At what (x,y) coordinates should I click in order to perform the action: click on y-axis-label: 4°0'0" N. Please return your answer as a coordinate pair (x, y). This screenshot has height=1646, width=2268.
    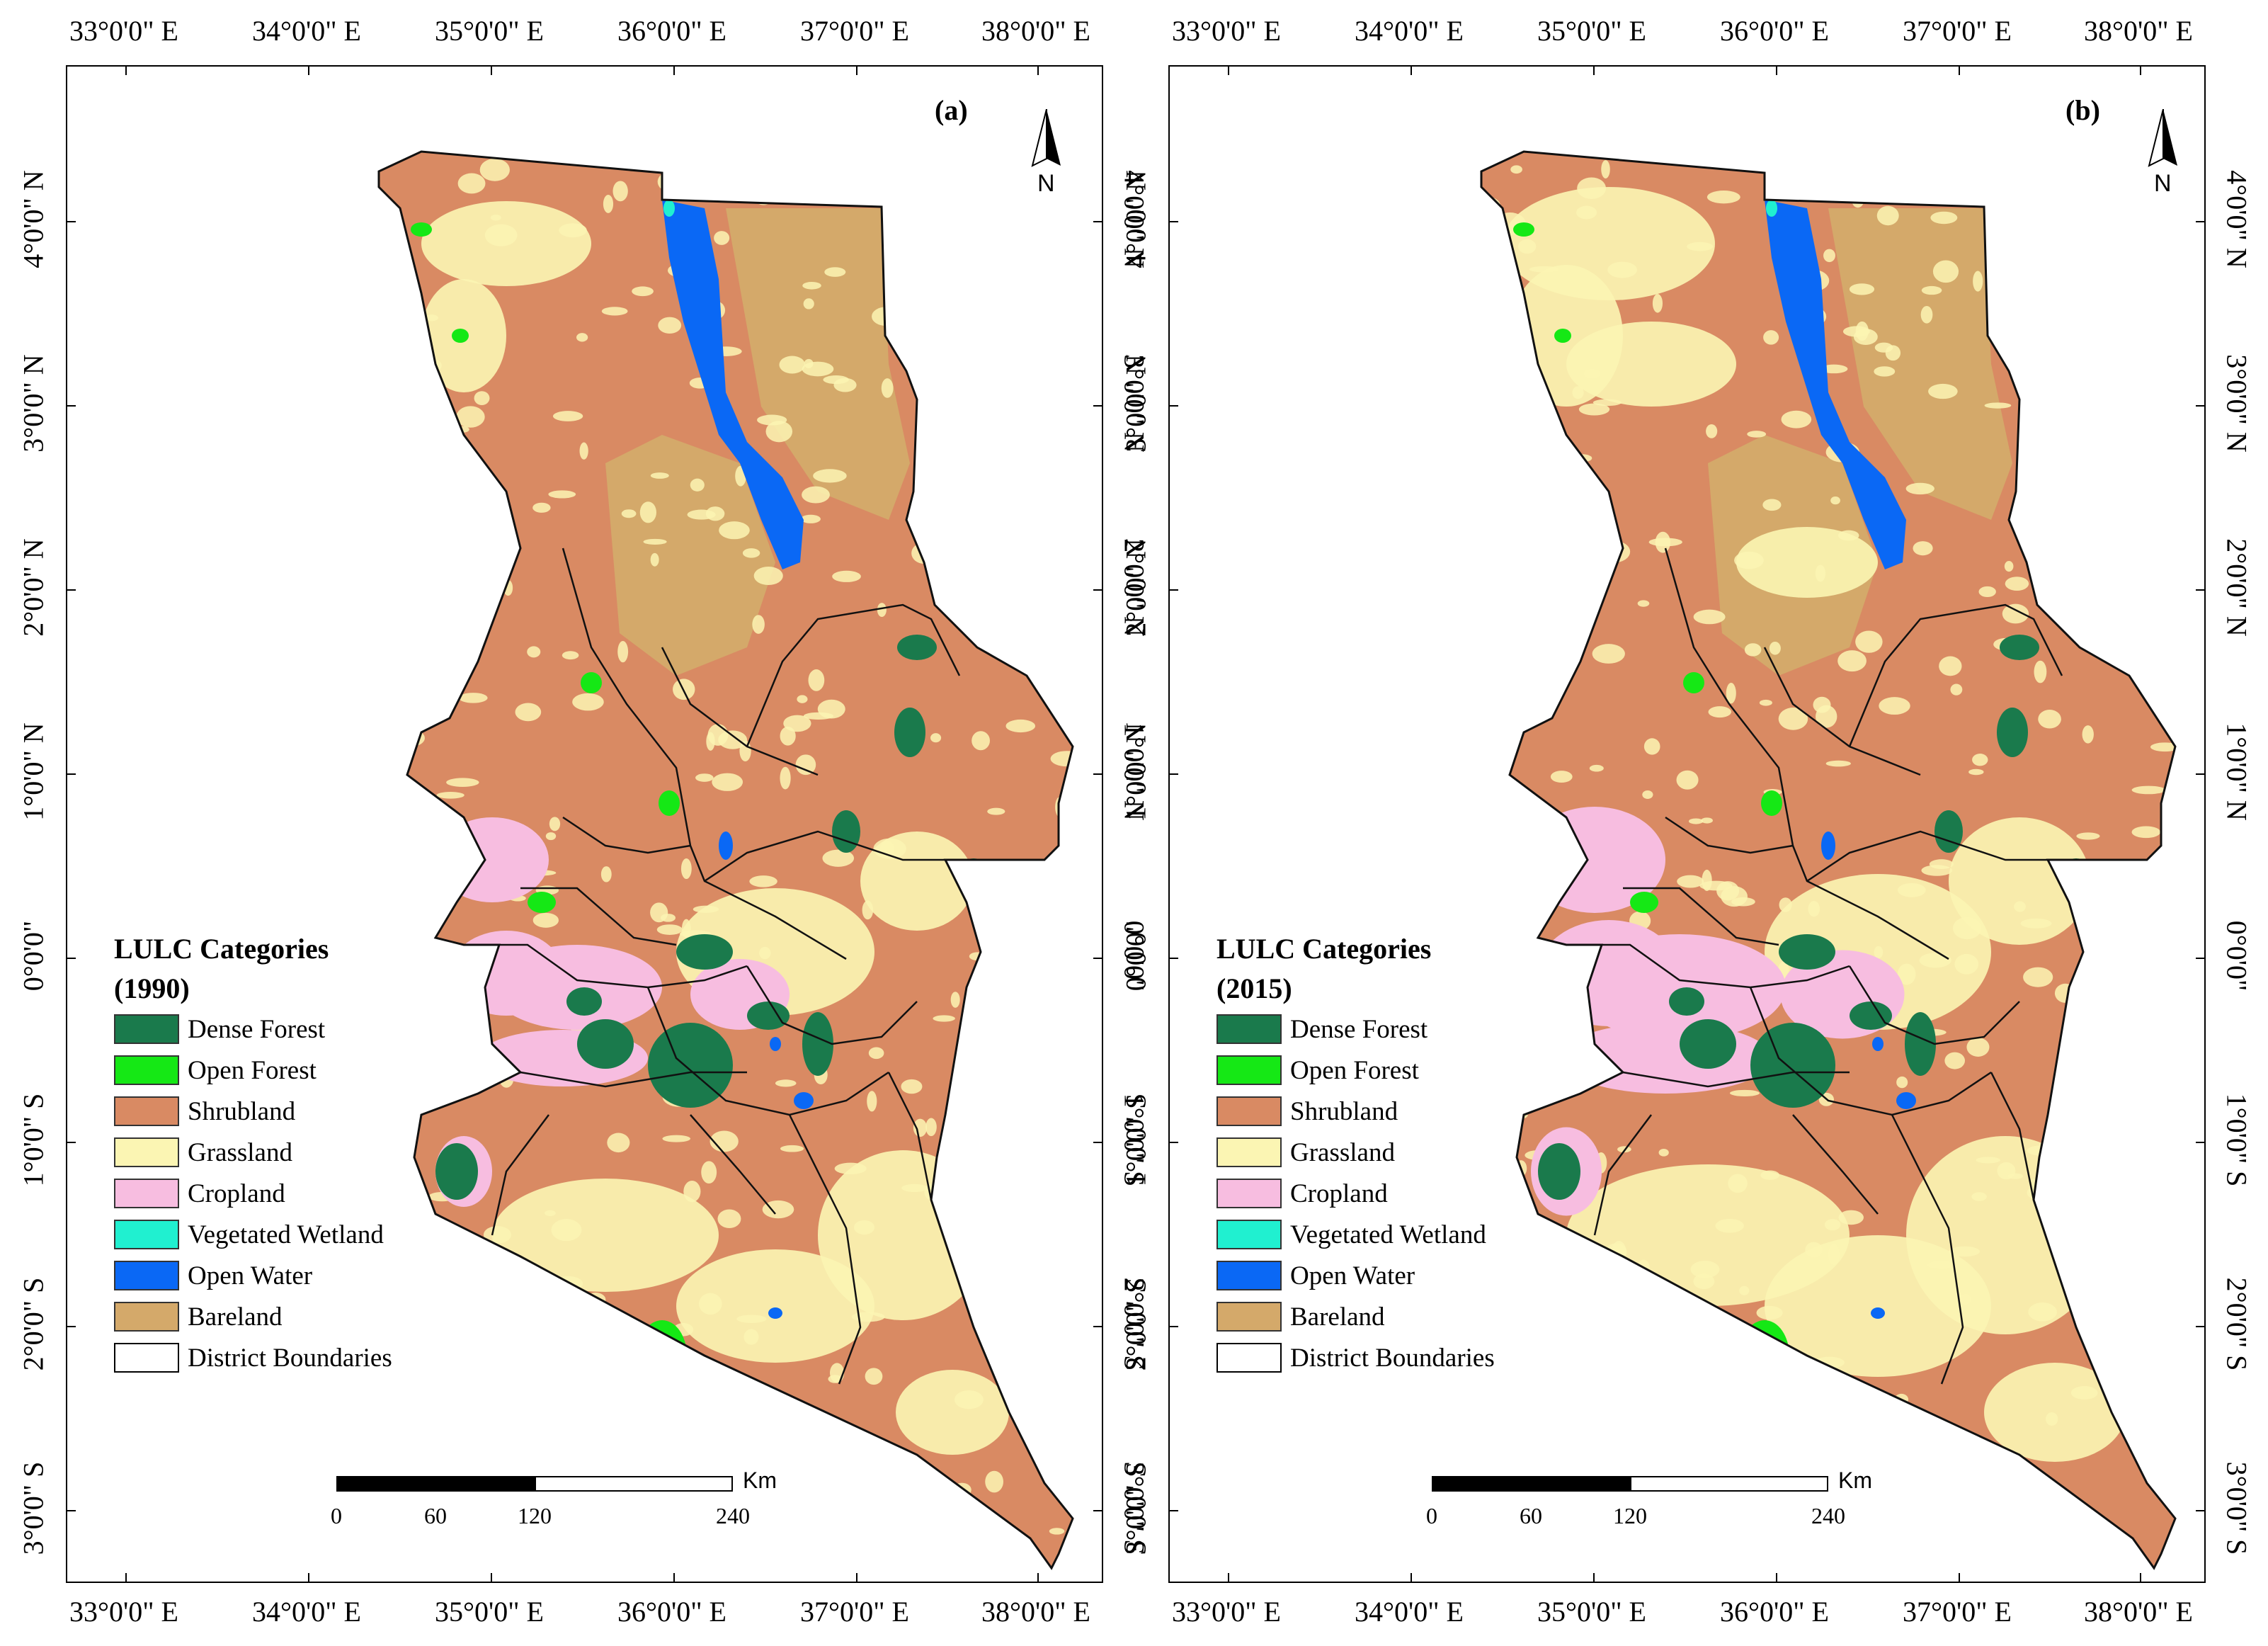
    Looking at the image, I should click on (33, 219).